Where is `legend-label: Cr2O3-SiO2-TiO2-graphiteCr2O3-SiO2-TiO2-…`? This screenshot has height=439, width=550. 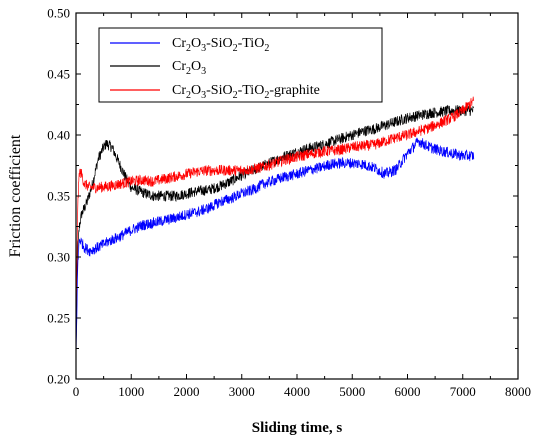 legend-label: Cr2O3-SiO2-TiO2-graphiteCr2O3-SiO2-TiO2-… is located at coordinates (246, 92).